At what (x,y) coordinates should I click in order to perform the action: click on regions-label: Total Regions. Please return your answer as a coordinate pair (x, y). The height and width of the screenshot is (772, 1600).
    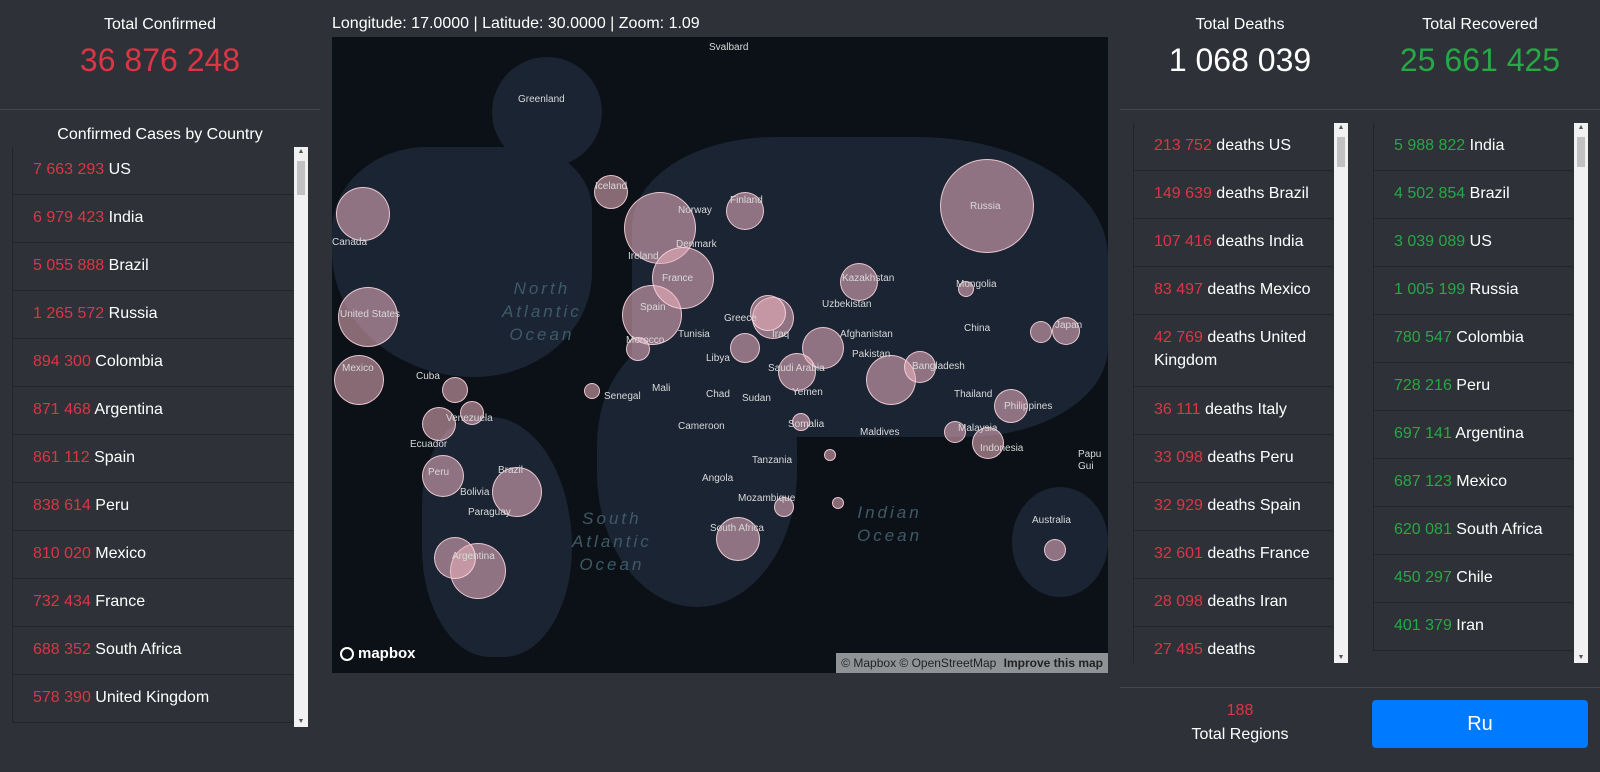
    Looking at the image, I should click on (1240, 734).